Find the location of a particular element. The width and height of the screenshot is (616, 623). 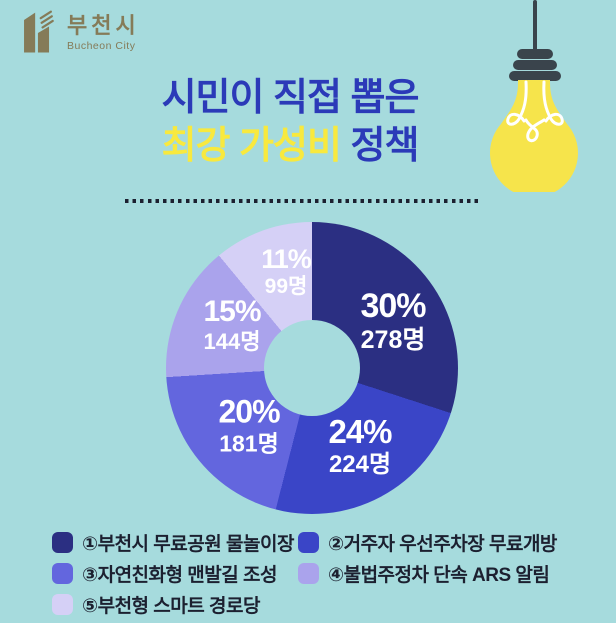

legend-item-3: ③자연친화형 맨발길 조성 is located at coordinates (164, 573).